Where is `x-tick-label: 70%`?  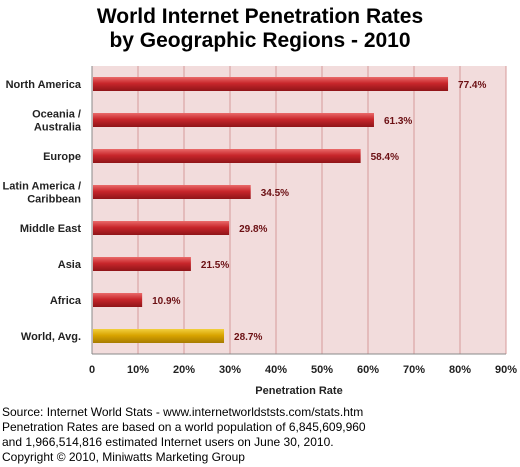 x-tick-label: 70% is located at coordinates (414, 370).